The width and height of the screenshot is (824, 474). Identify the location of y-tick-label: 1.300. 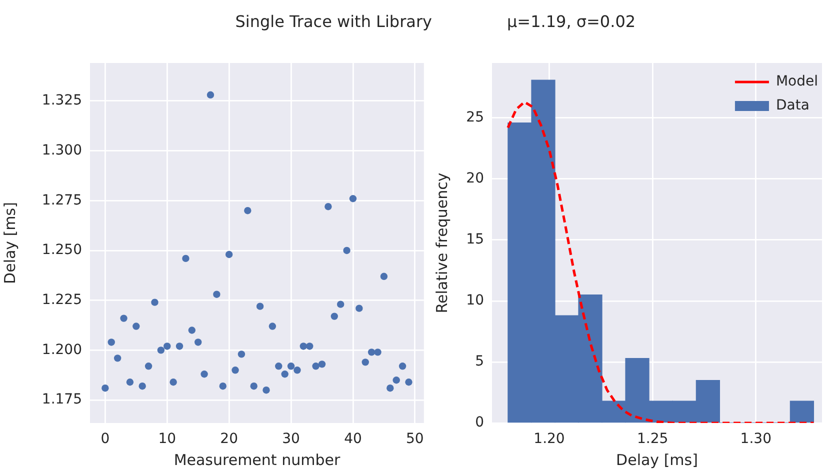
(62, 150).